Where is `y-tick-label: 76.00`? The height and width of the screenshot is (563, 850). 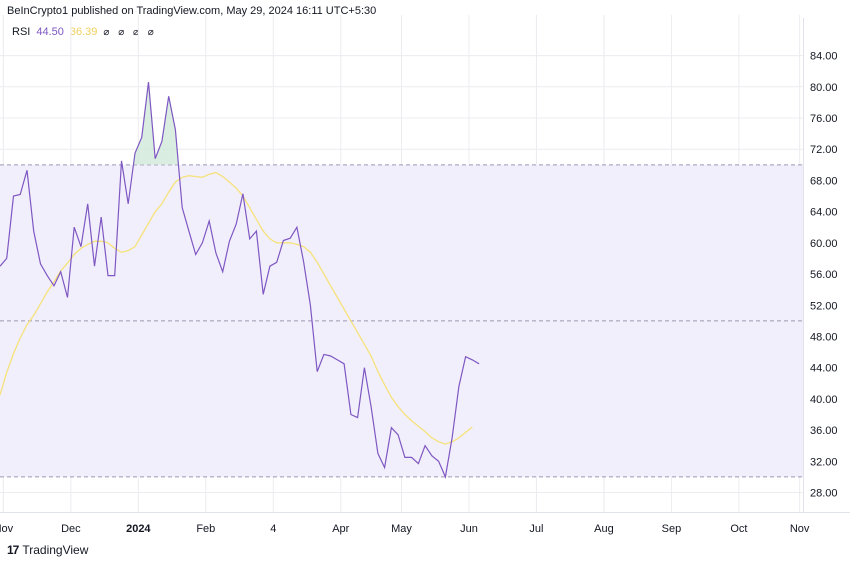
y-tick-label: 76.00 is located at coordinates (824, 119).